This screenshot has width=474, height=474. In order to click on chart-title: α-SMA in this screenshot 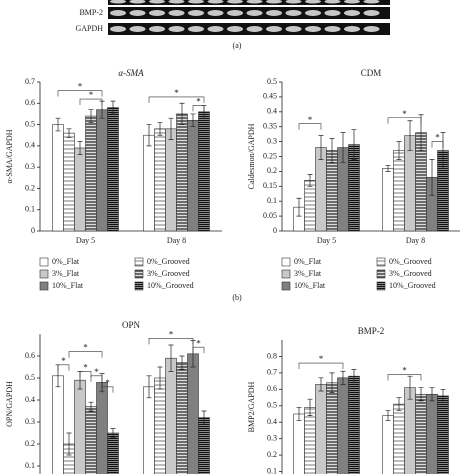, I will do `click(131, 73)`.